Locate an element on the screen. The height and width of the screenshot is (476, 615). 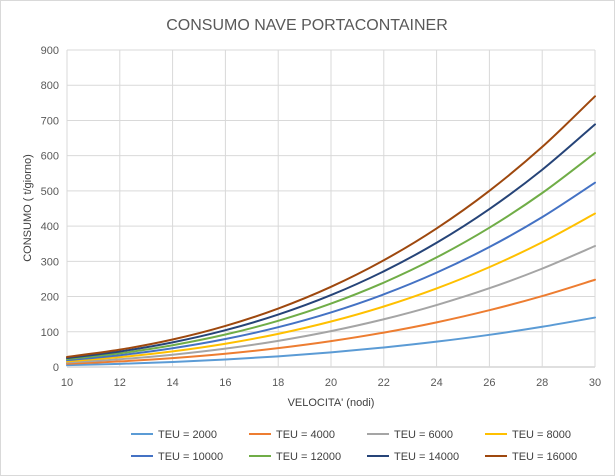
y-tick-label: 700 is located at coordinates (50, 121).